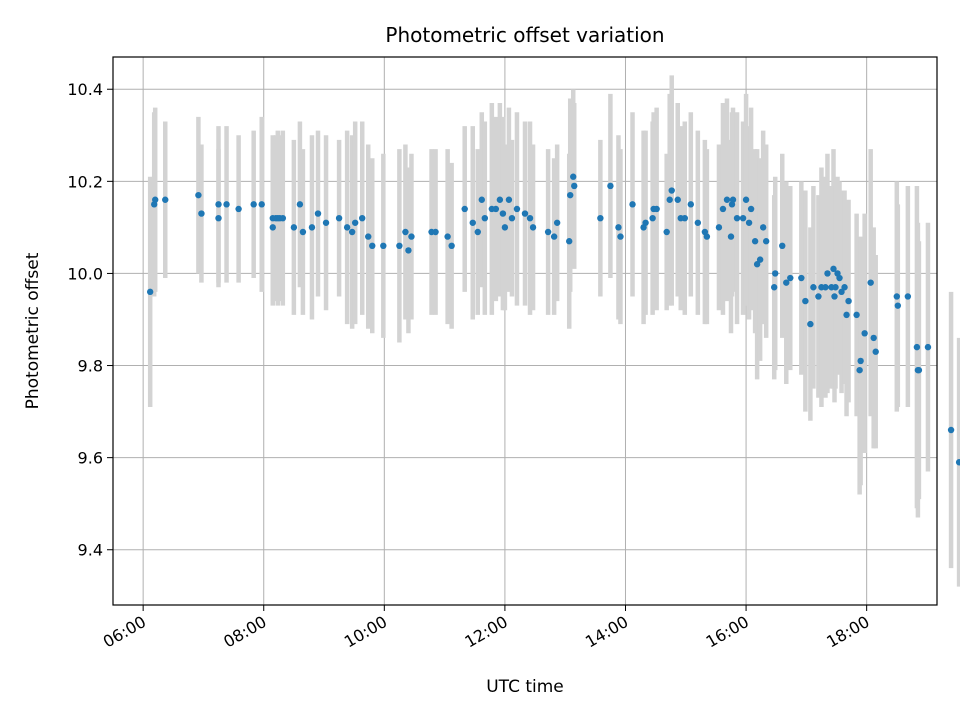 The image size is (960, 720). Describe the element at coordinates (727, 632) in the screenshot. I see `x-tick-label: 16:00` at that location.